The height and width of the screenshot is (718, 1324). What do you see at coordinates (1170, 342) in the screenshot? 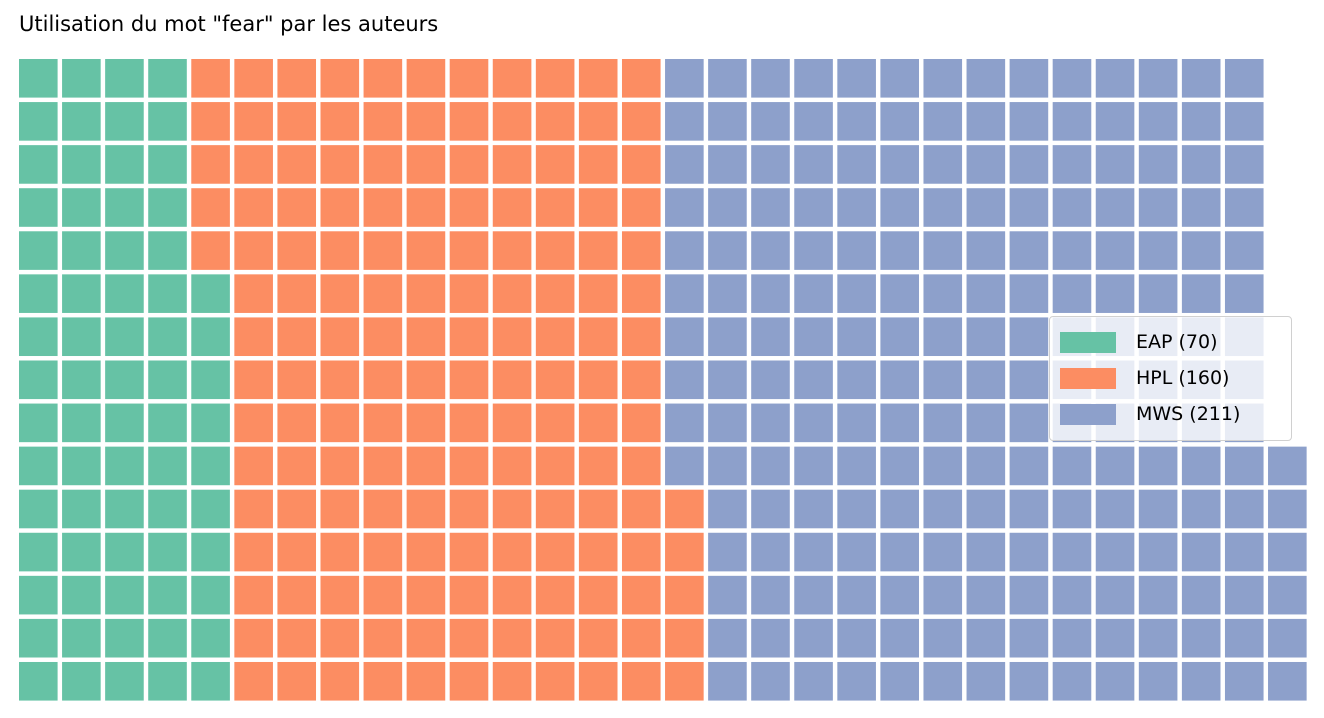
I see `legend-item-eap: EAP (70)` at bounding box center [1170, 342].